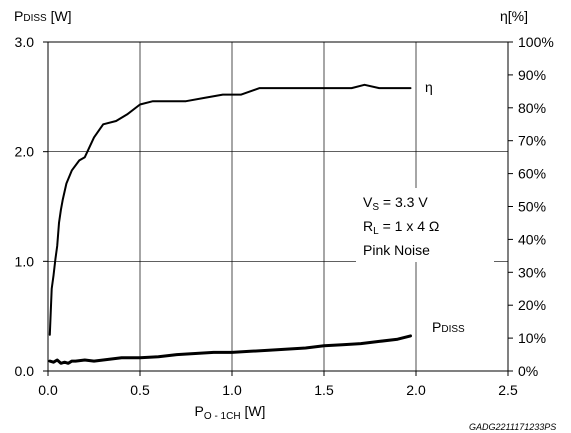 This screenshot has height=433, width=571. What do you see at coordinates (429, 87) in the screenshot?
I see `eta-curve-label: η` at bounding box center [429, 87].